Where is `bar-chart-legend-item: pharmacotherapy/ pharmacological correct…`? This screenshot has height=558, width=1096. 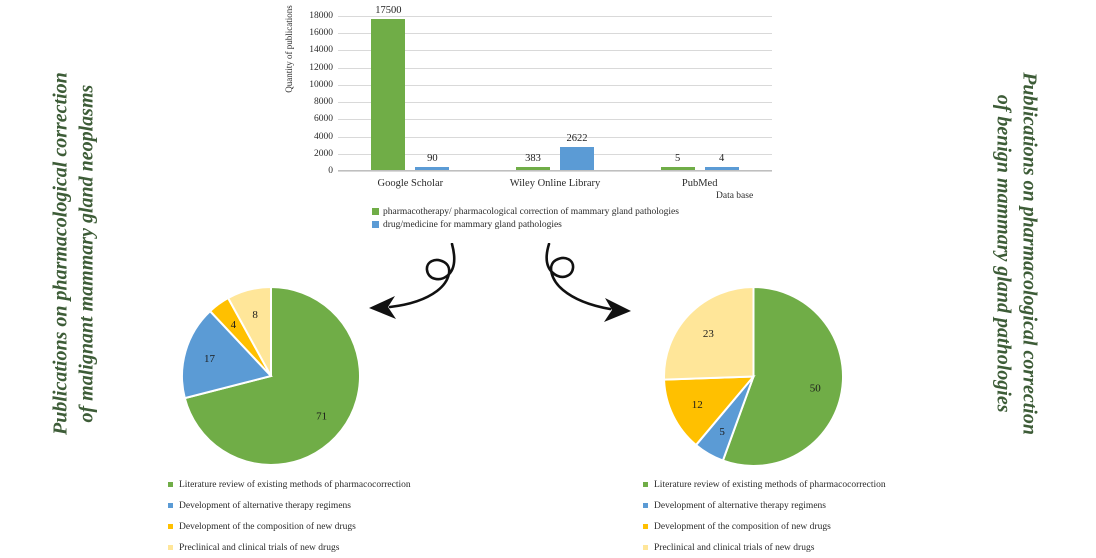
bar-chart-legend-item: pharmacotherapy/ pharmacological correct… is located at coordinates (525, 211).